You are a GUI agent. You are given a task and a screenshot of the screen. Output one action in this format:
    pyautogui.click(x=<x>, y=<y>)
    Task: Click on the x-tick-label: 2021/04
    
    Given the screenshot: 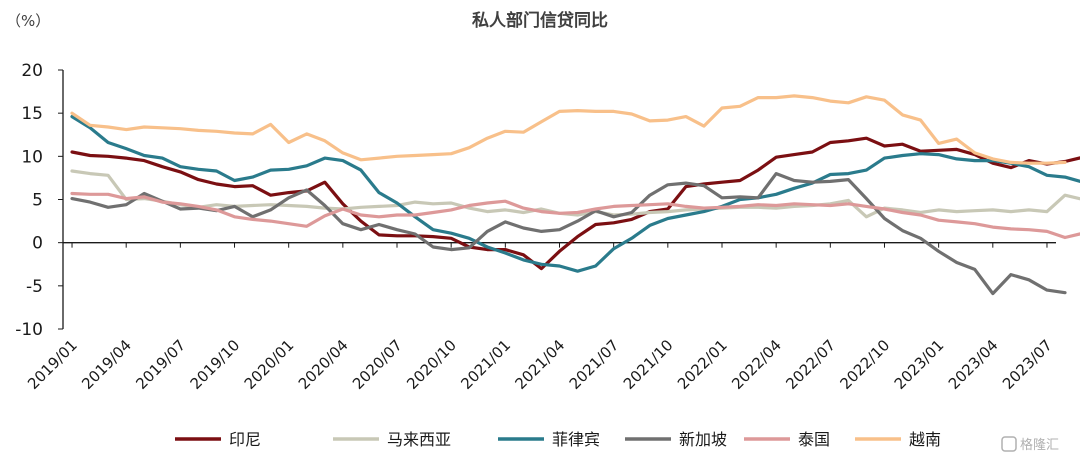 What is the action you would take?
    pyautogui.click(x=540, y=364)
    